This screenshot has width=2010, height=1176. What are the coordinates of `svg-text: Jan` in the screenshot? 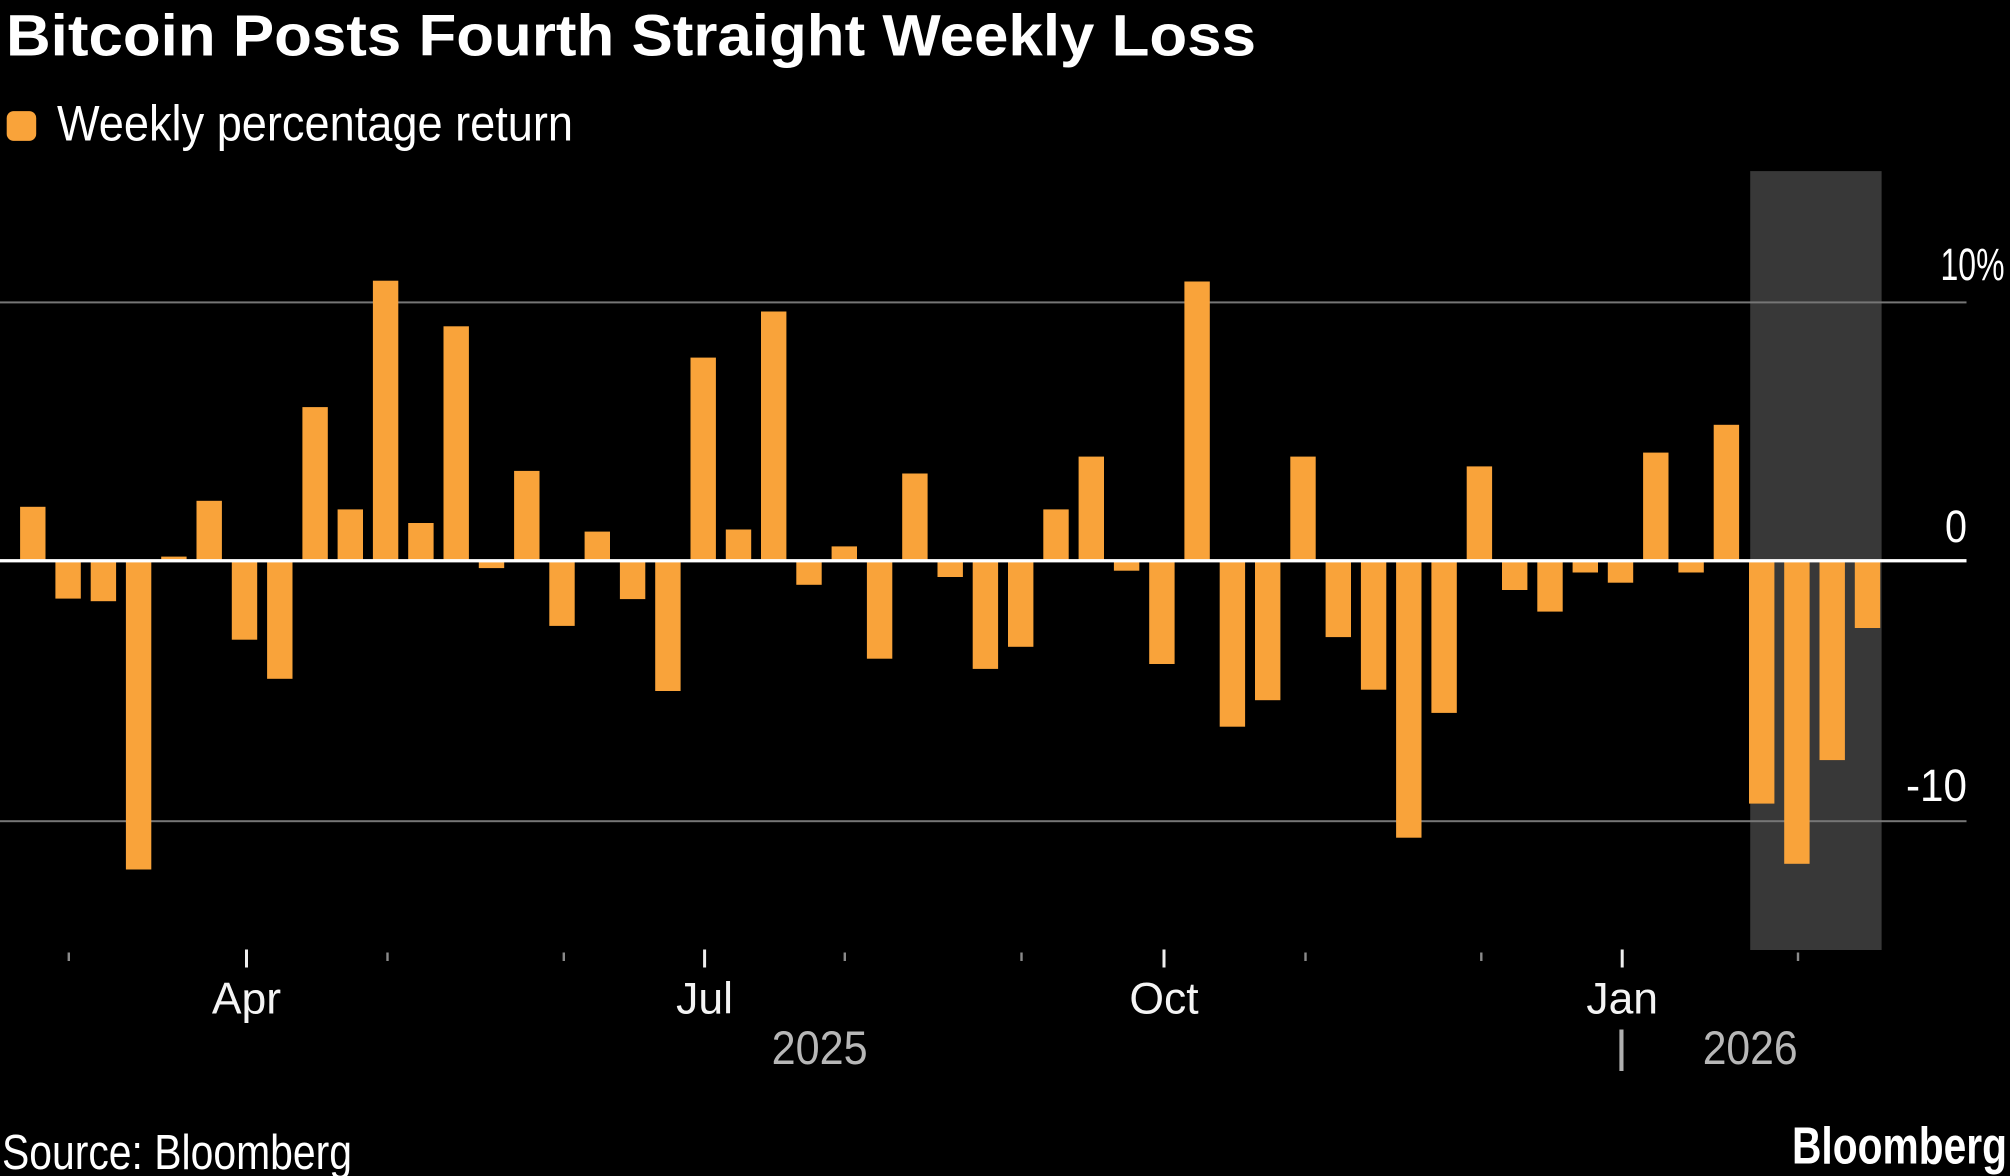 It's located at (1622, 999).